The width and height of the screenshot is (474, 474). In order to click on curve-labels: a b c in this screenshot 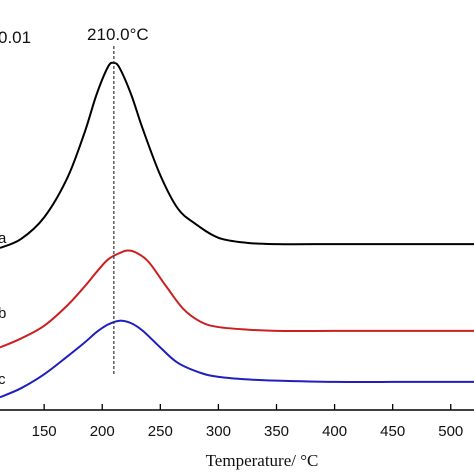, I will do `click(3, 309)`.